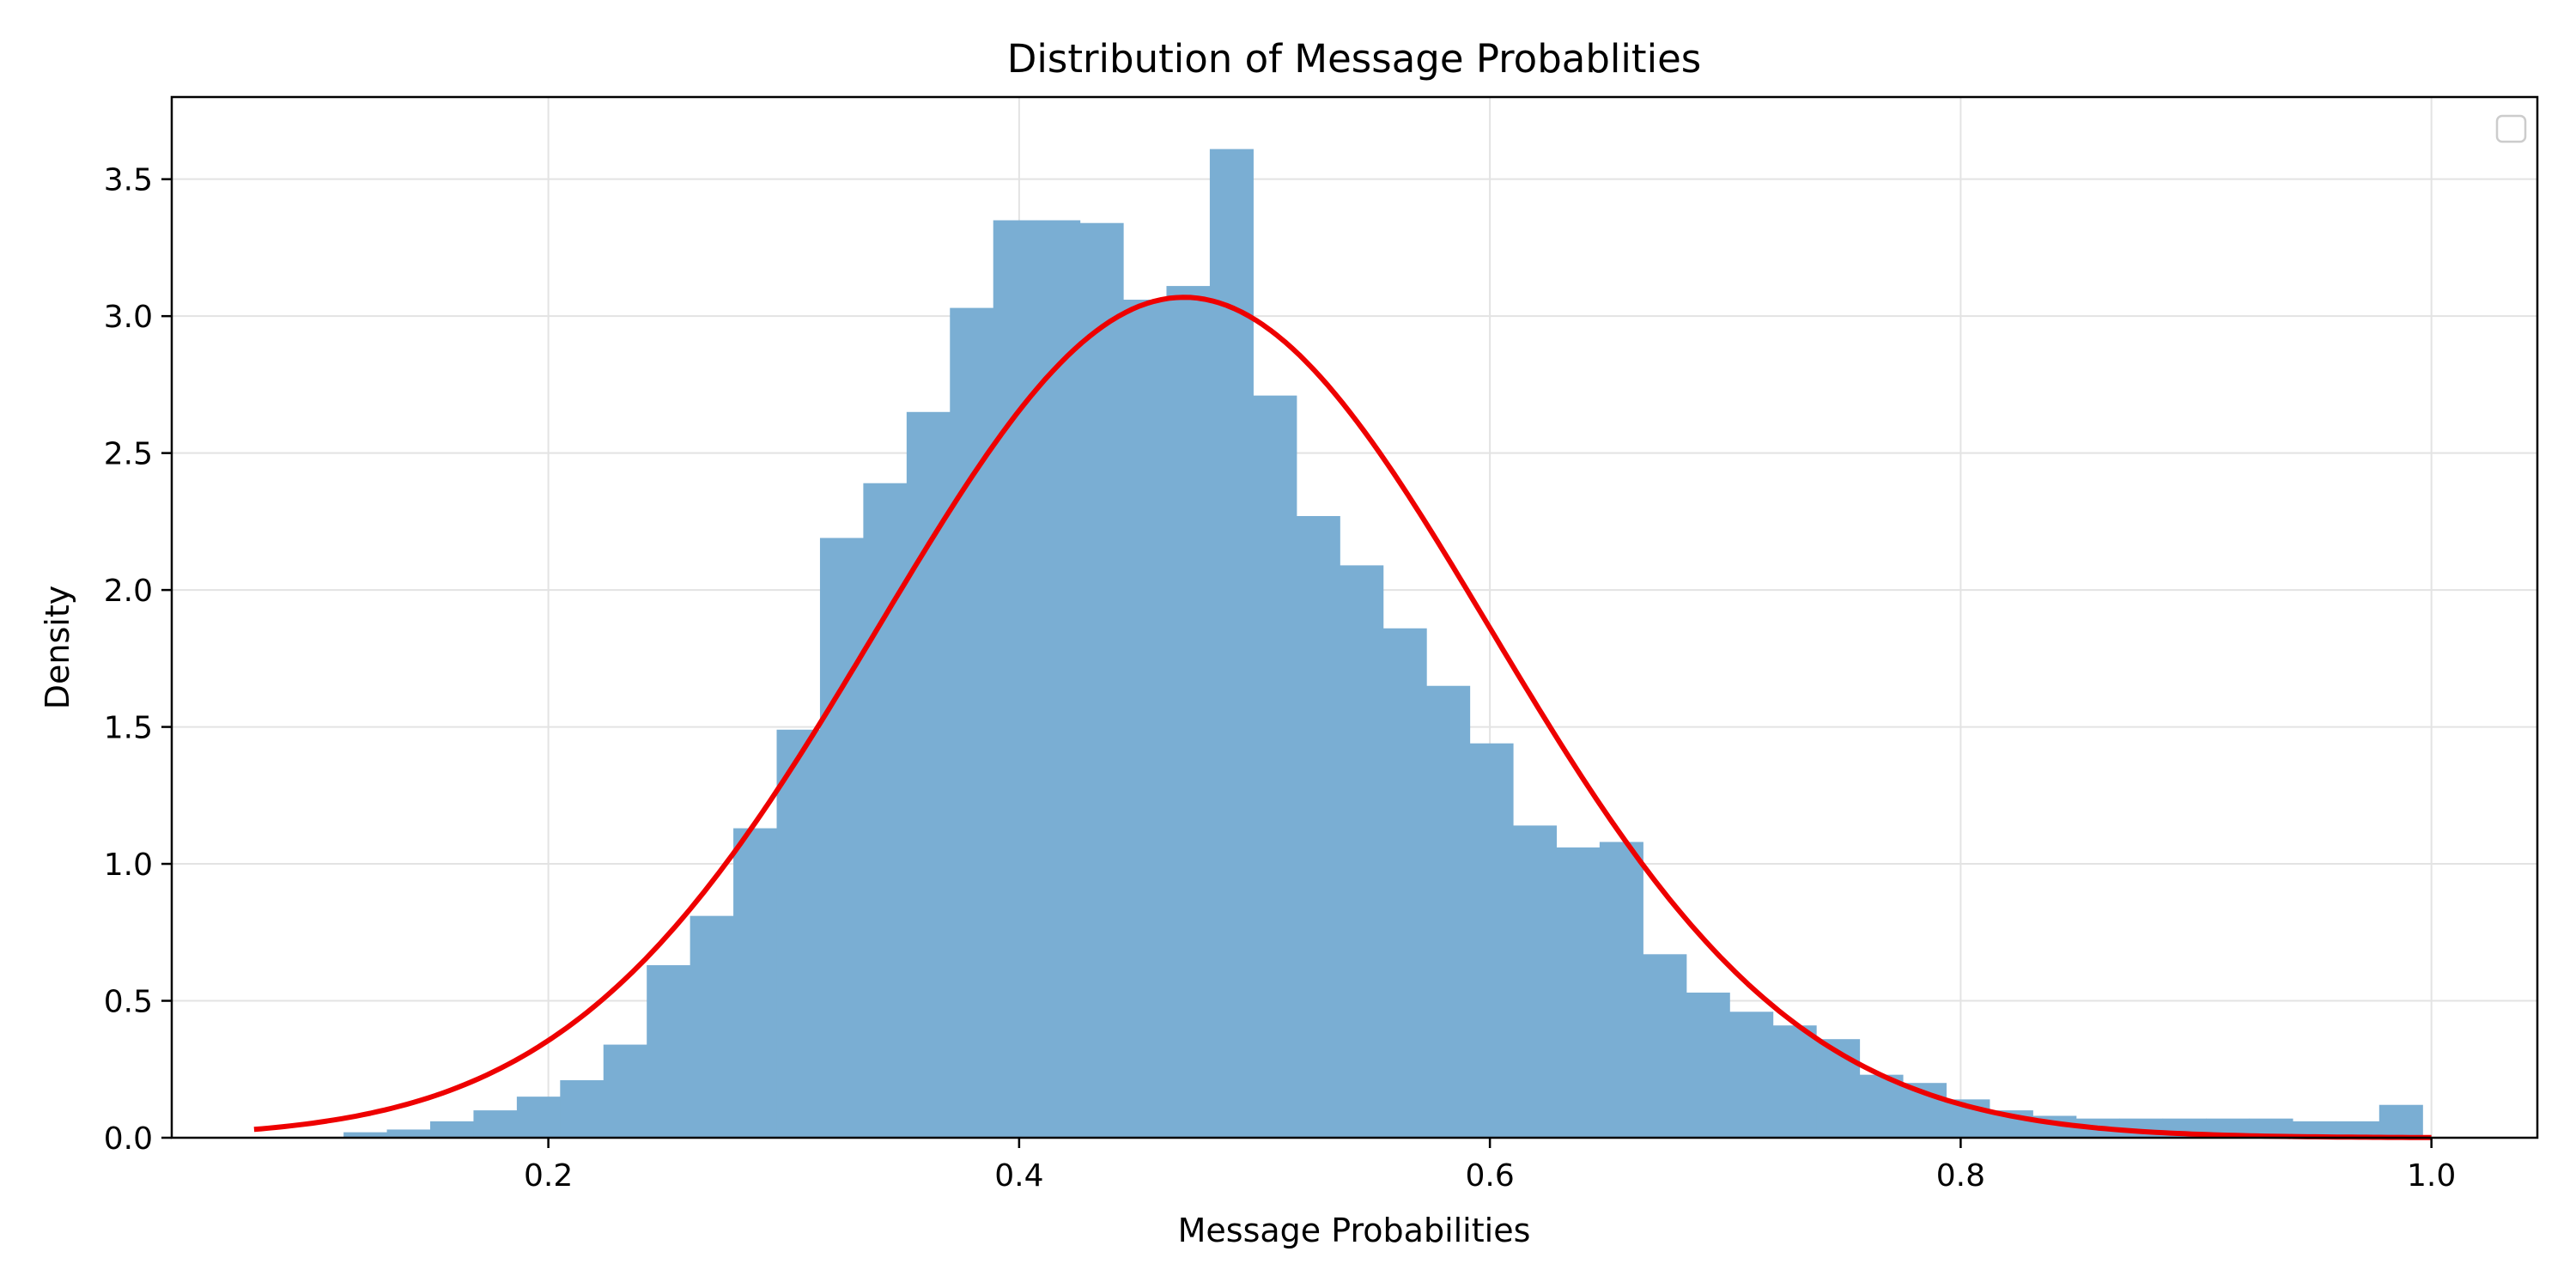  I want to click on x-tick-label-4: 1.0, so click(2431, 1176).